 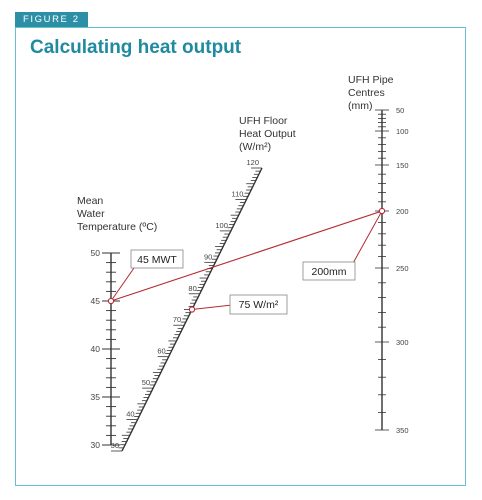 I want to click on mwt-tick-label: 35, so click(x=96, y=397).